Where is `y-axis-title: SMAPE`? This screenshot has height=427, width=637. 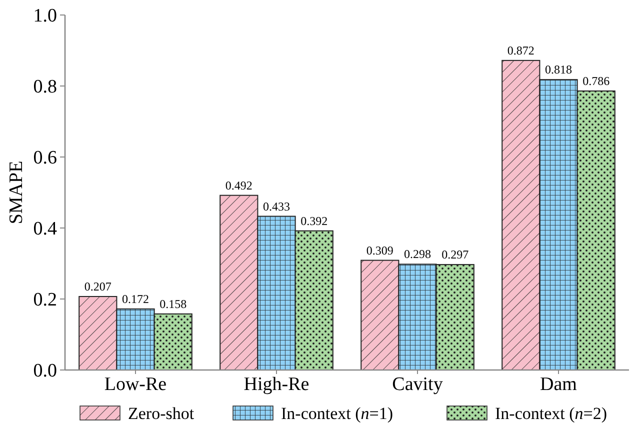
y-axis-title: SMAPE is located at coordinates (16, 192).